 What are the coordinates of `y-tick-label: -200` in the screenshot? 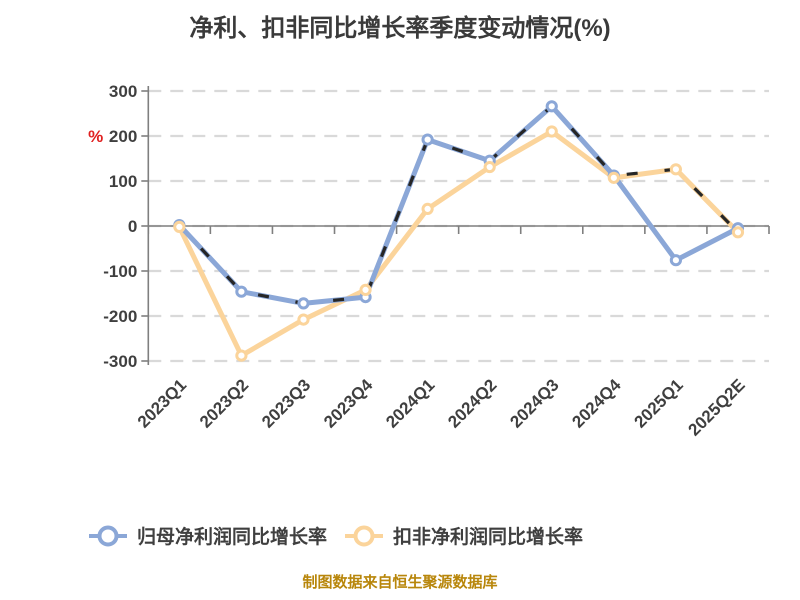 It's located at (120, 316).